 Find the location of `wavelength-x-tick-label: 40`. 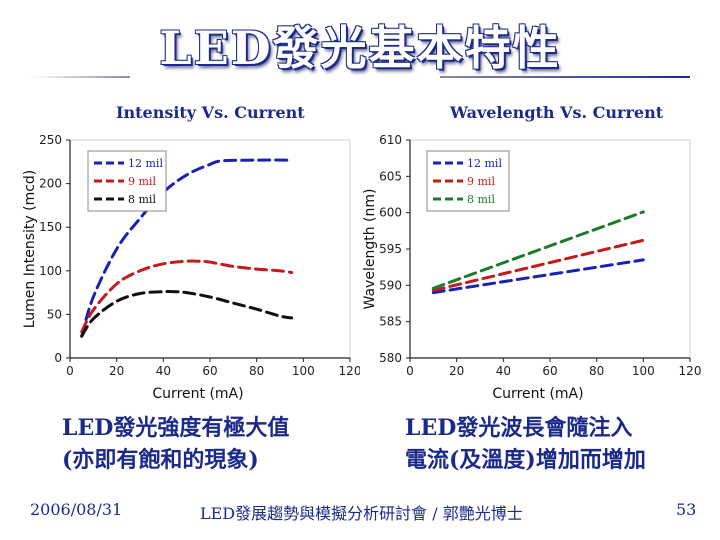

wavelength-x-tick-label: 40 is located at coordinates (503, 371).